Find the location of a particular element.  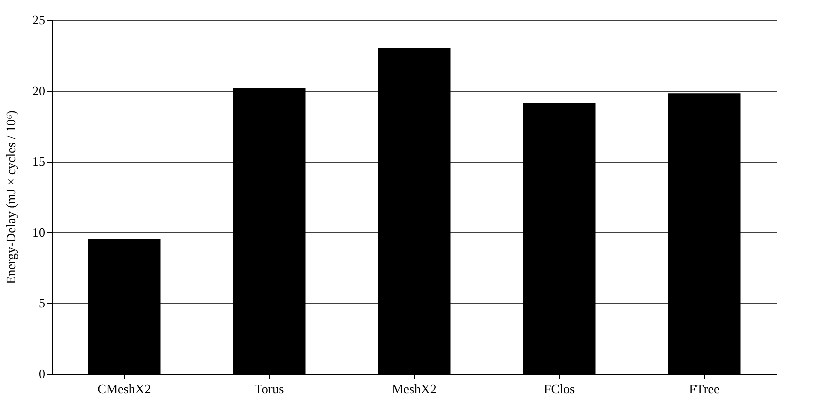

x-tick-label: Torus is located at coordinates (269, 389).